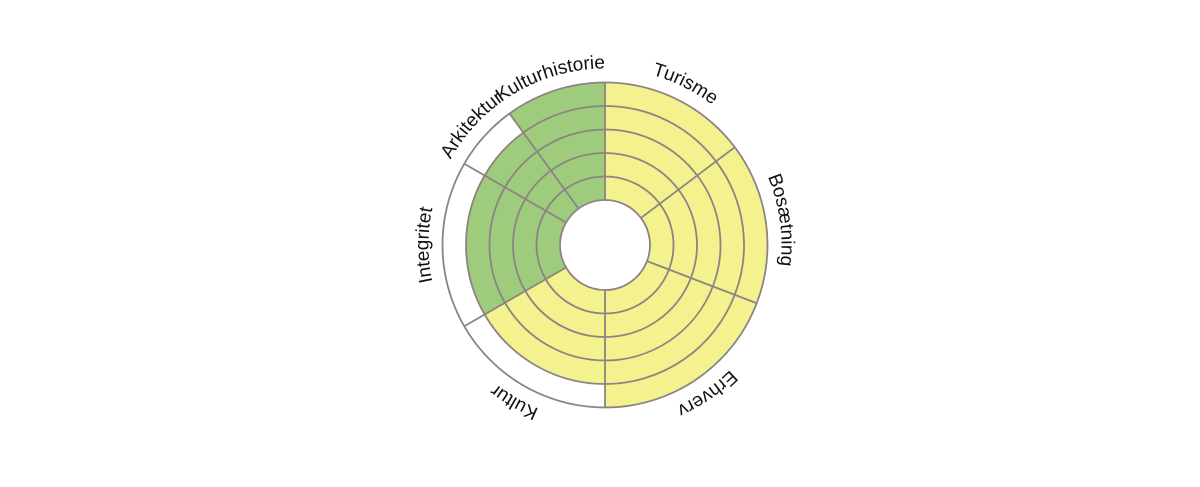 The height and width of the screenshot is (487, 1200). I want to click on label-bosætning: Bosætning, so click(780, 219).